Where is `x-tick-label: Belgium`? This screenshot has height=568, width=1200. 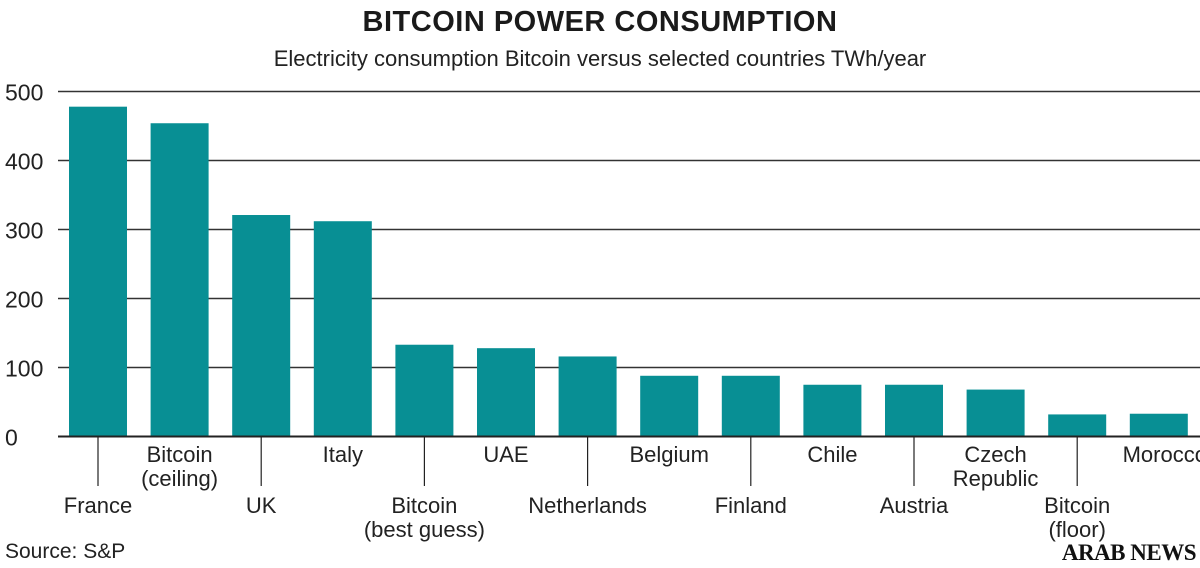
x-tick-label: Belgium is located at coordinates (668, 454).